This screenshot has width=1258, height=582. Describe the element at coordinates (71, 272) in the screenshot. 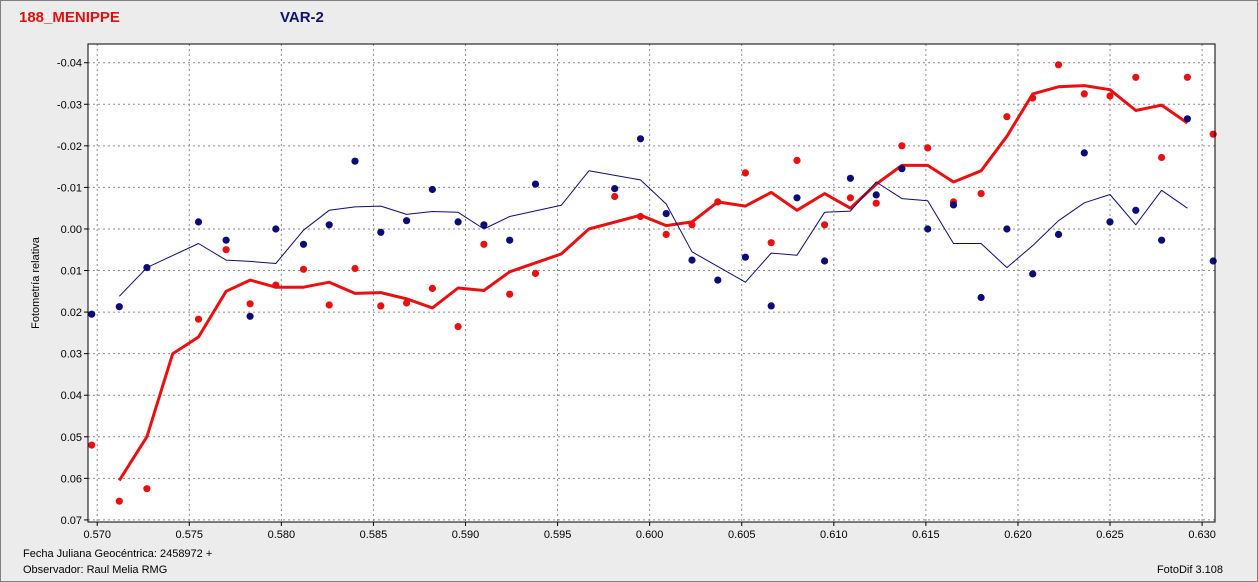

I see `y-tick-label: 0.01` at that location.